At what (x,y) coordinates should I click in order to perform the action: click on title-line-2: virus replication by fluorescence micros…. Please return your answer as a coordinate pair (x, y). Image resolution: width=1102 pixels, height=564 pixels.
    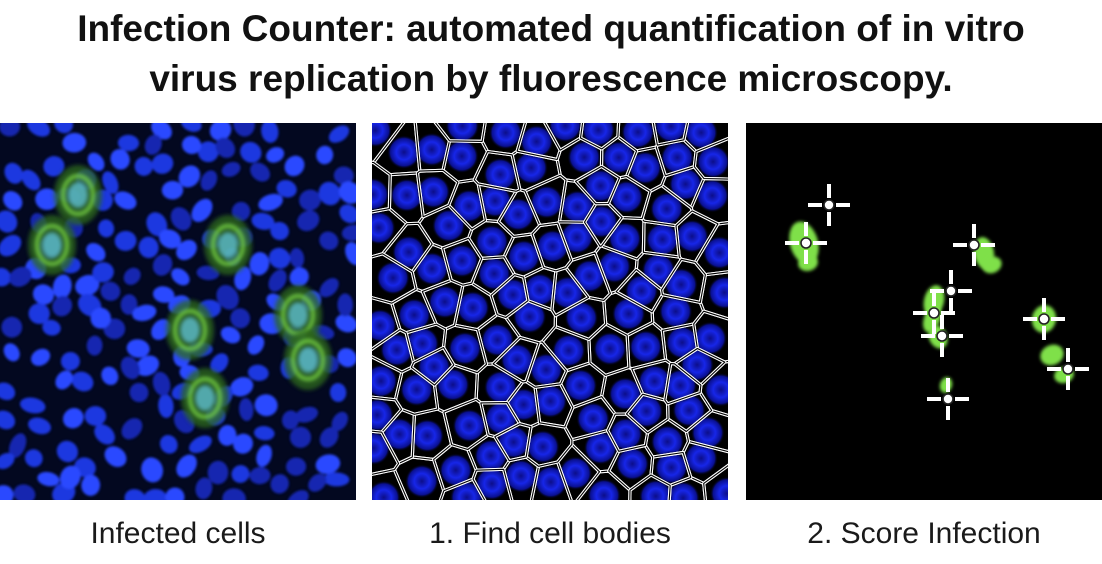
    Looking at the image, I should click on (551, 78).